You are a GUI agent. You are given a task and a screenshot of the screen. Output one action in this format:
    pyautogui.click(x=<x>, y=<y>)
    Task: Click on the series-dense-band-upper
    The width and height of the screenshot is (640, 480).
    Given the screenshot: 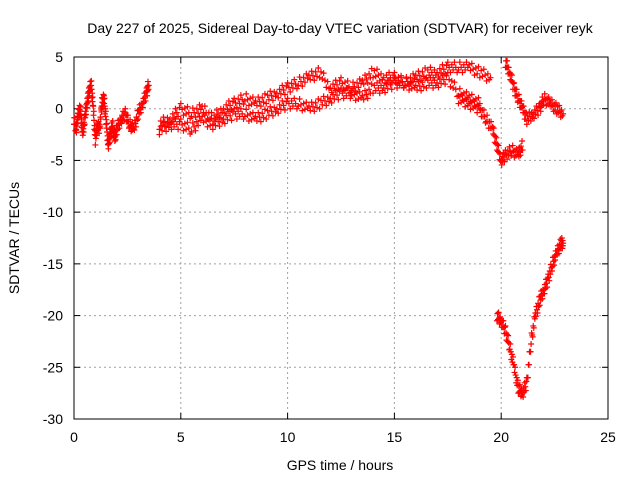 What is the action you would take?
    pyautogui.click(x=325, y=96)
    